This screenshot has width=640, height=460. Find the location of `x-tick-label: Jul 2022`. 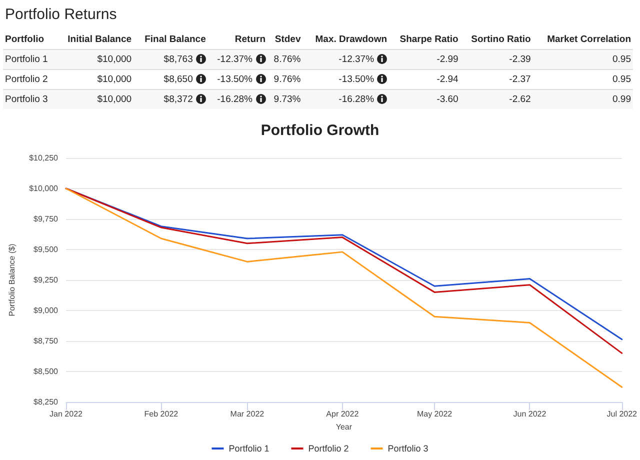

x-tick-label: Jul 2022 is located at coordinates (622, 414).